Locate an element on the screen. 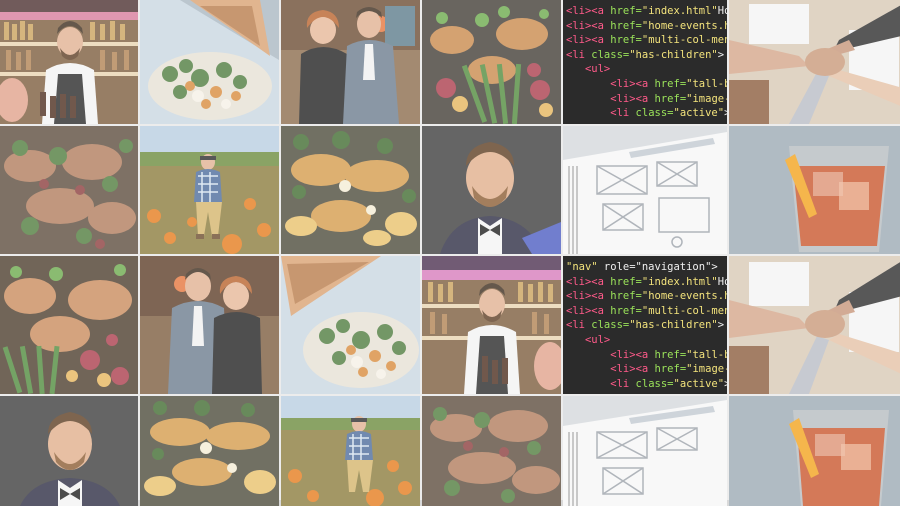 This screenshot has height=506, width=900. pumpkin-field-photo is located at coordinates (209, 190).